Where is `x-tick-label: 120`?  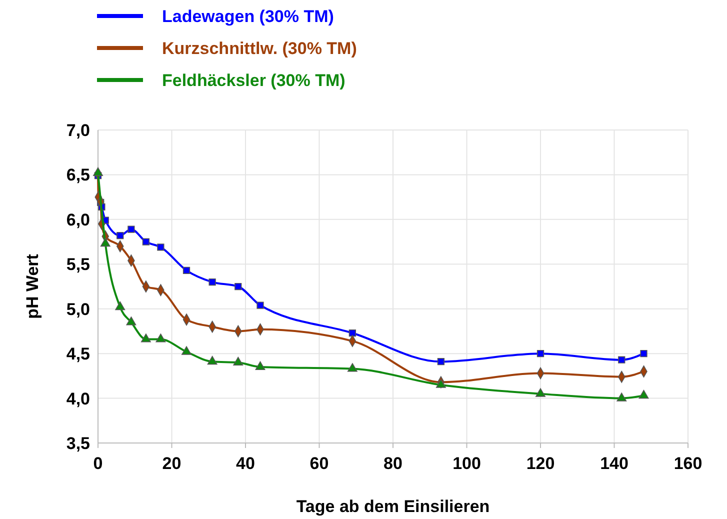 x-tick-label: 120 is located at coordinates (540, 463).